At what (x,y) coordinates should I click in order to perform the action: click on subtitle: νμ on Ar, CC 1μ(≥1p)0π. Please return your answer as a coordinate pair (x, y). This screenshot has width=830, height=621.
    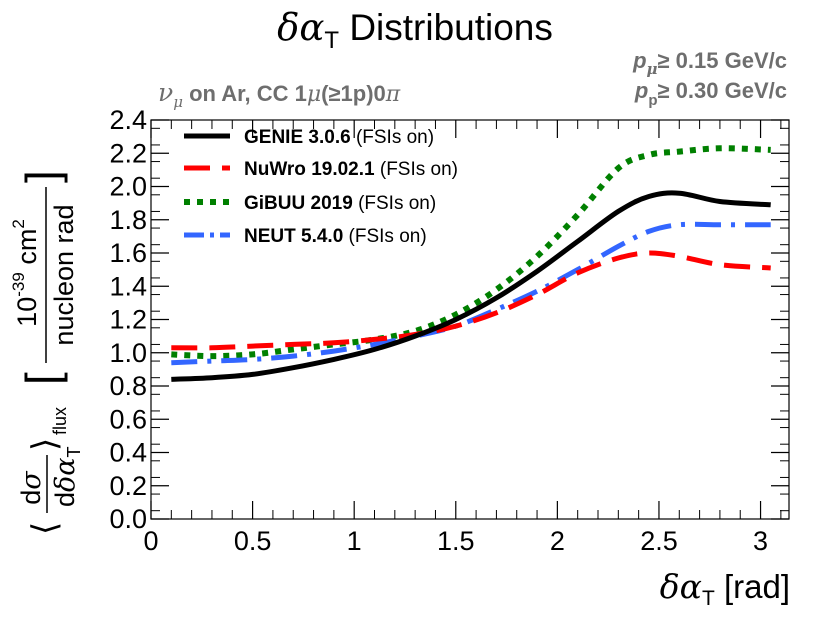
    Looking at the image, I should click on (279, 94).